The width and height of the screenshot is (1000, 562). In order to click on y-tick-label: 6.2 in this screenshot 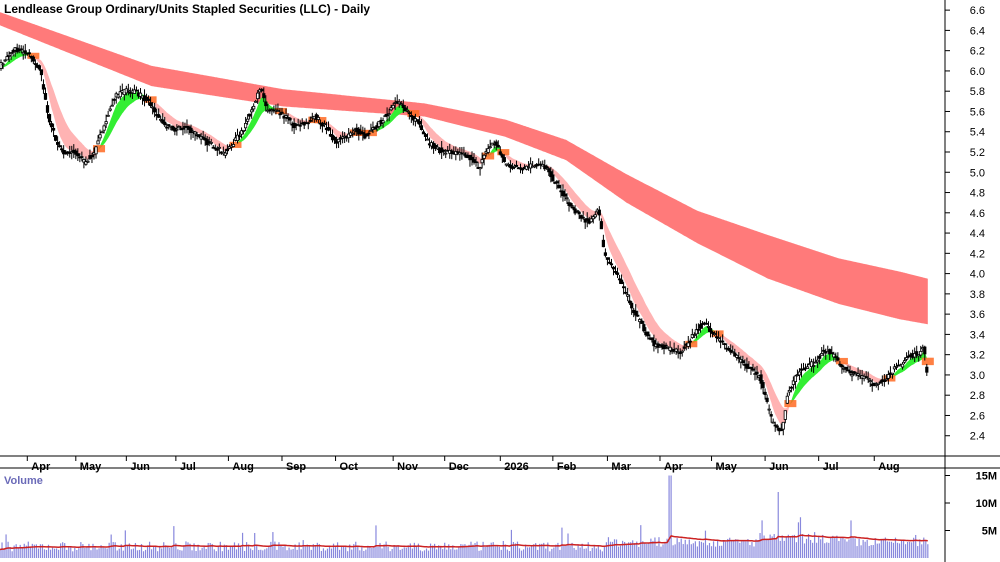, I will do `click(977, 52)`.